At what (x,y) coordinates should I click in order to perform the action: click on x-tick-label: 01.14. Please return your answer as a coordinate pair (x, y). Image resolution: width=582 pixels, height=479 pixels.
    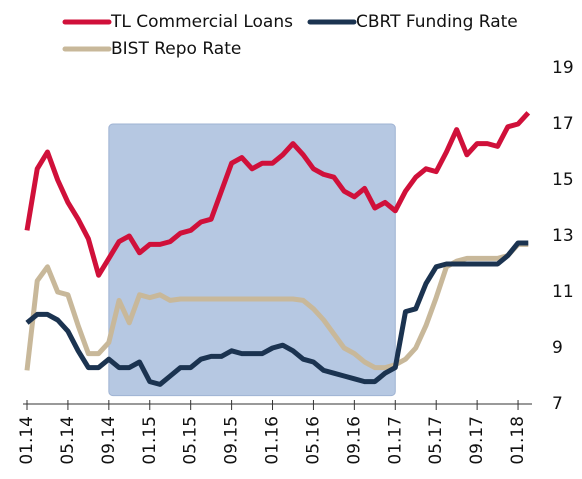
    Looking at the image, I should click on (27, 440).